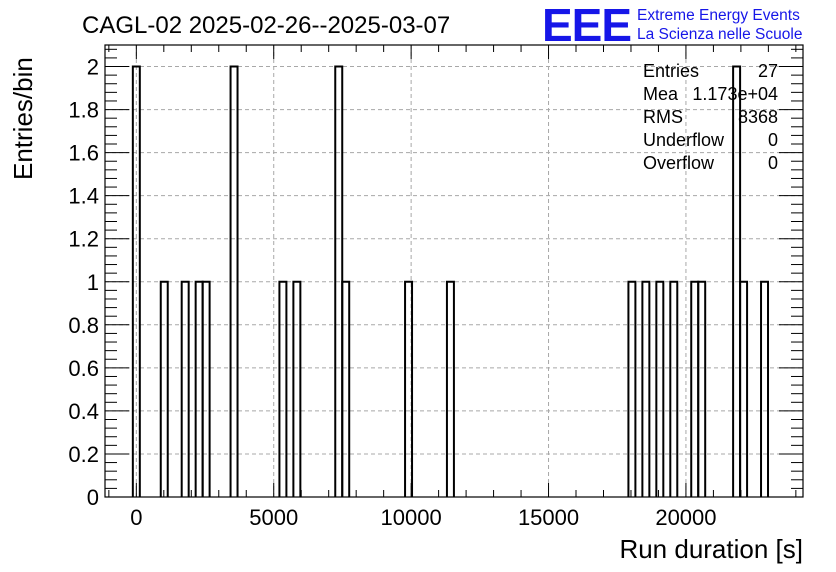  I want to click on stats-label: Underflow, so click(684, 140).